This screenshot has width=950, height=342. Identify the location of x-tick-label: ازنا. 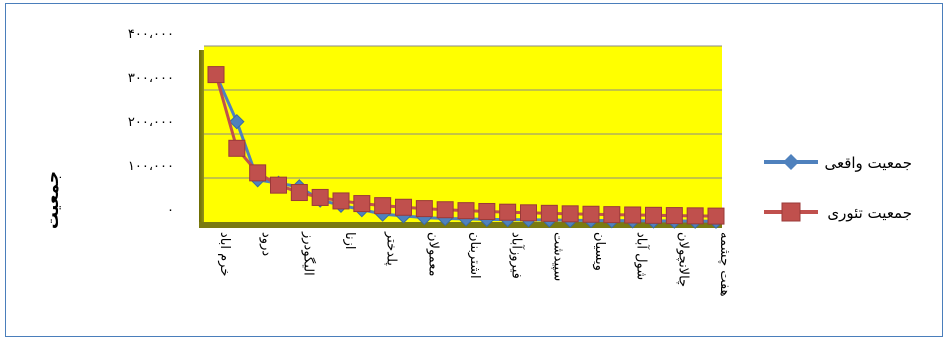
(349, 240).